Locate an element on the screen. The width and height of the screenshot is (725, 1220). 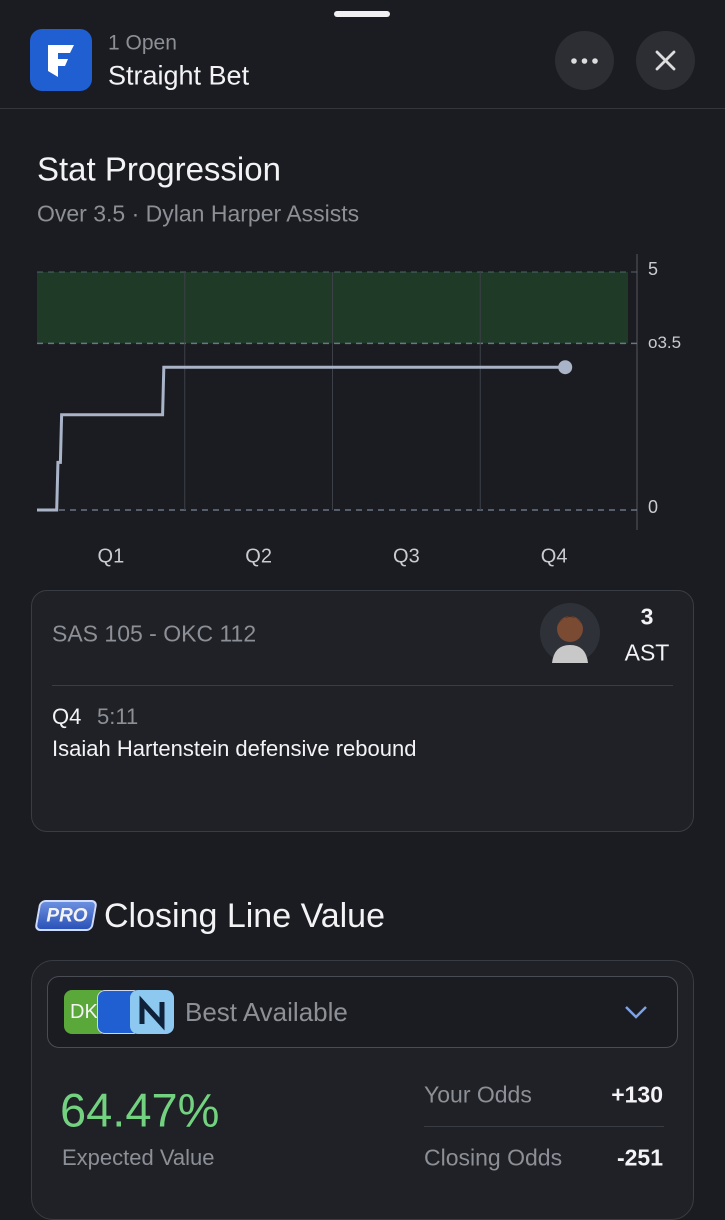
chevron is located at coordinates (636, 1012).